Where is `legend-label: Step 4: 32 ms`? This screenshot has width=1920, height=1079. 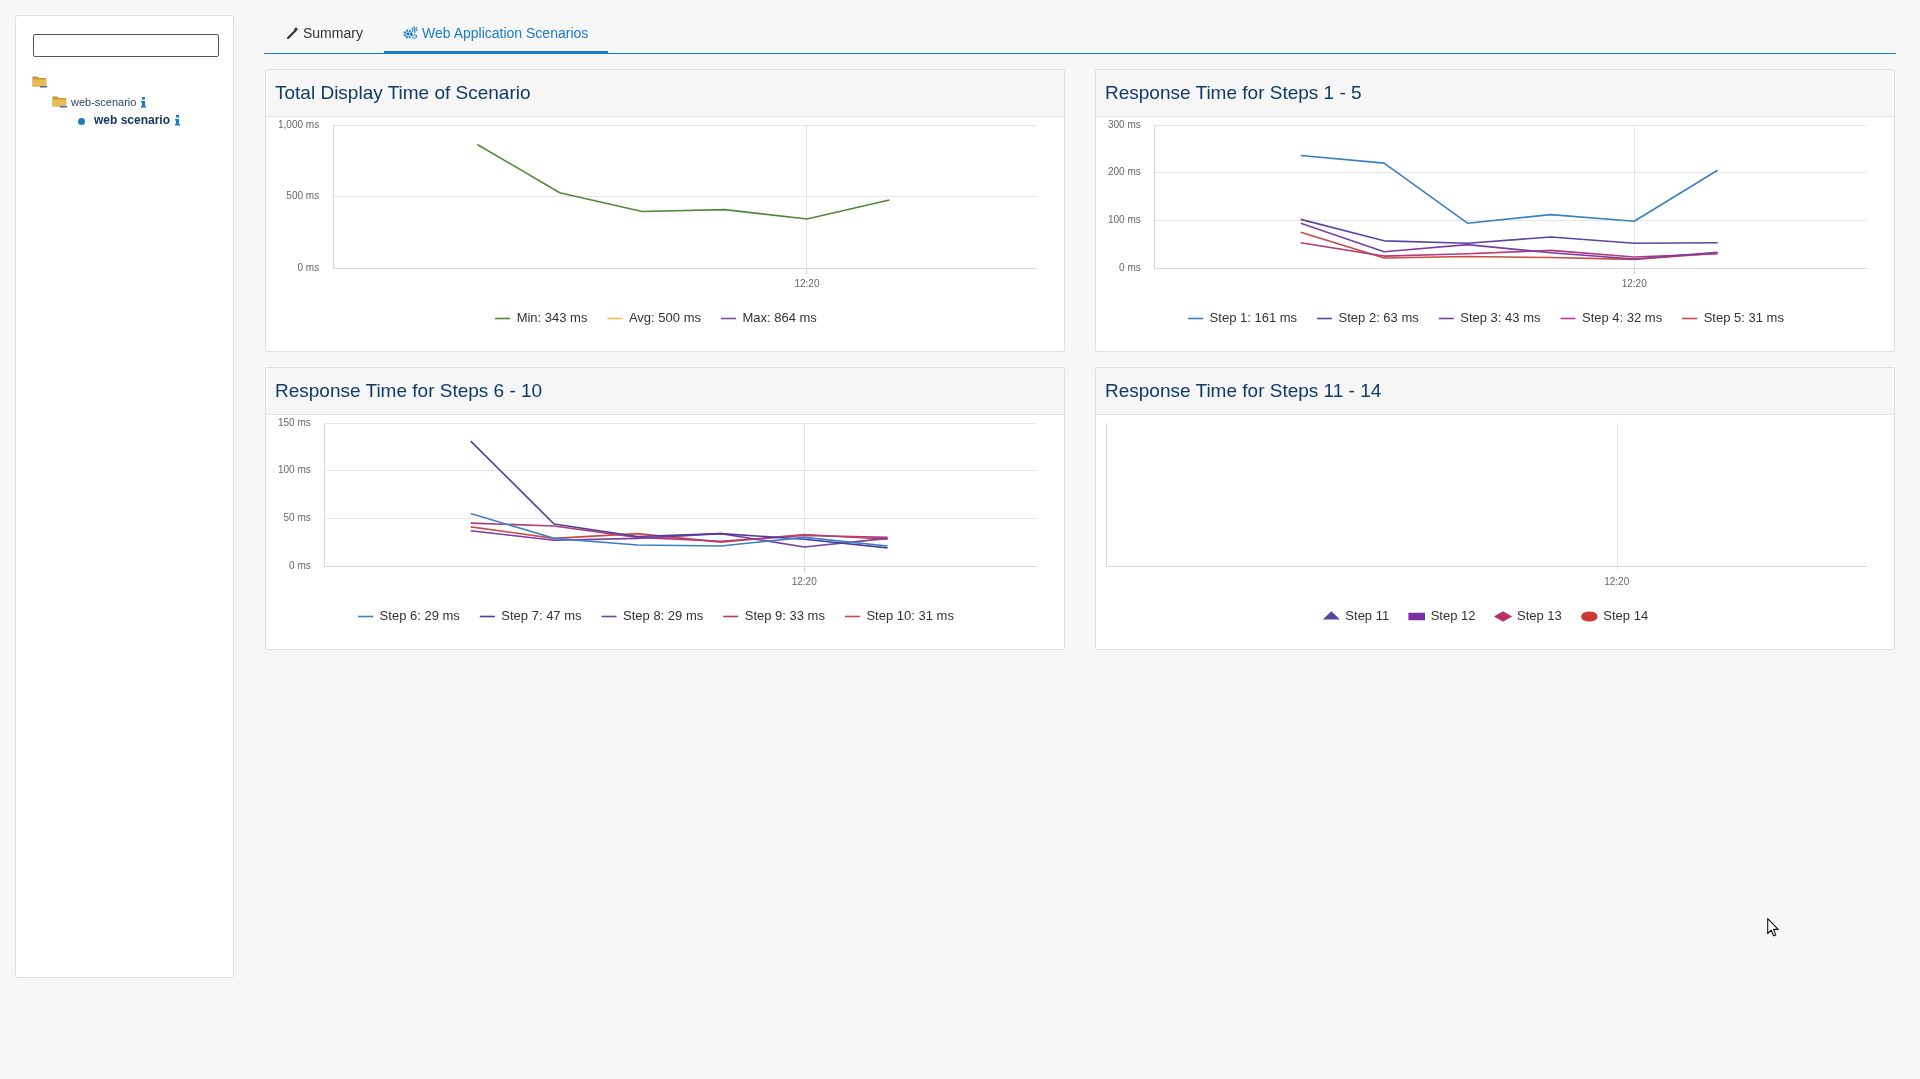 legend-label: Step 4: 32 ms is located at coordinates (1622, 318).